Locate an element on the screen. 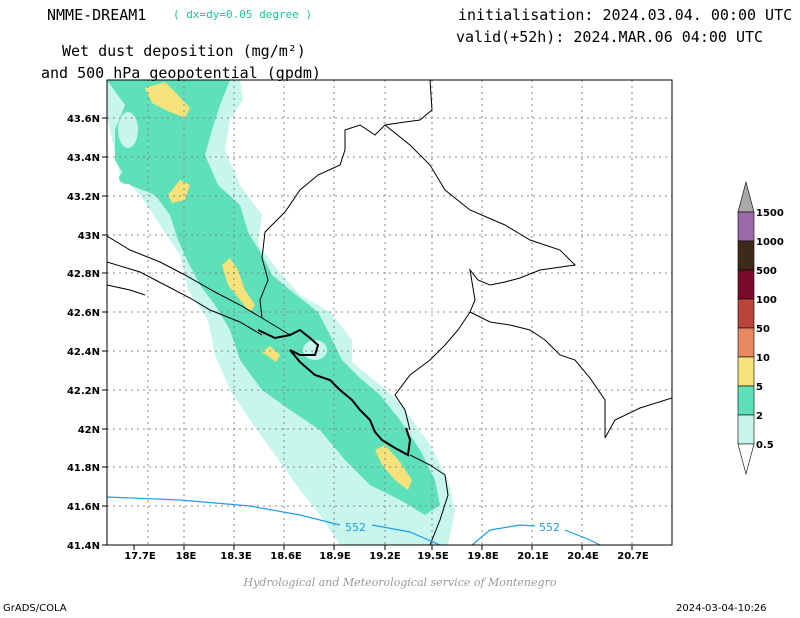  colorbar-label: 5 is located at coordinates (759, 387).